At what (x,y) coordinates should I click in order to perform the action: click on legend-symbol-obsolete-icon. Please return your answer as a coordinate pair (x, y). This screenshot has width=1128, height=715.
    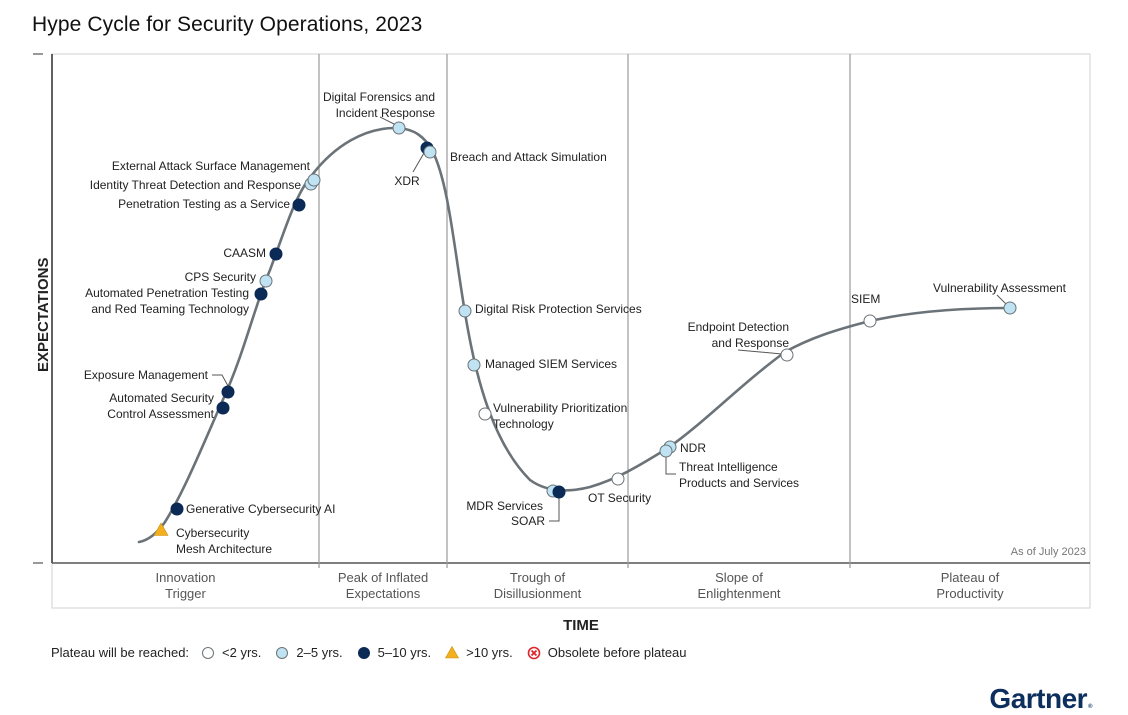
    Looking at the image, I should click on (534, 652).